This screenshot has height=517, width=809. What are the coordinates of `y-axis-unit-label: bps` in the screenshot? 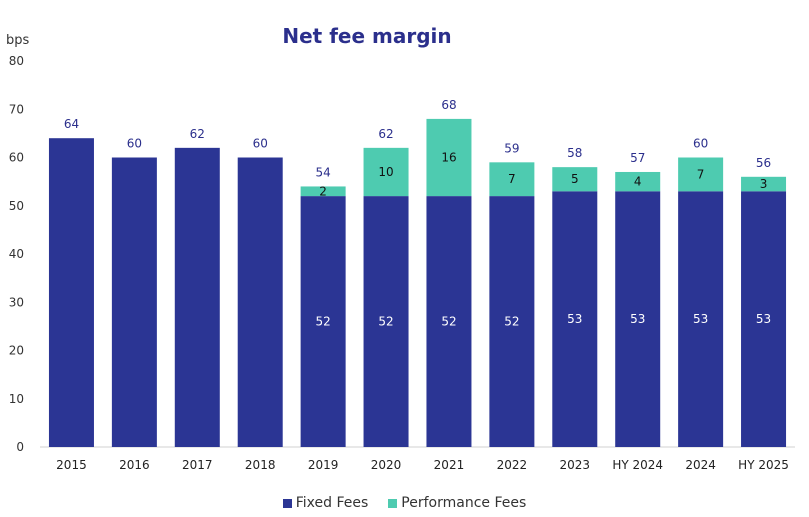 It's located at (18, 40).